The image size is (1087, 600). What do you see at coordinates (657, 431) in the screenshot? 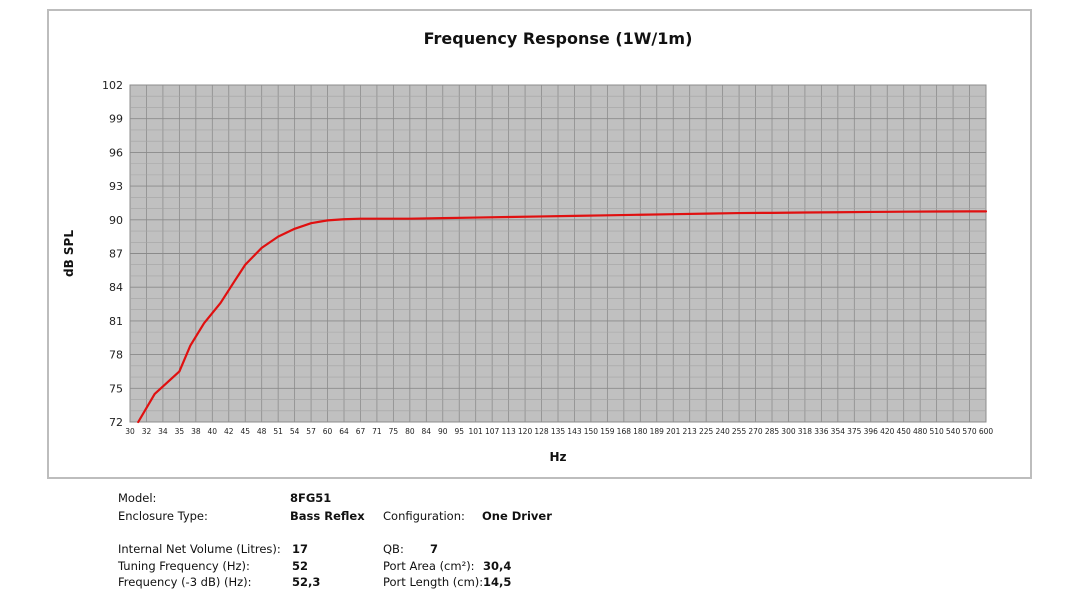
I see `x-tick-label: 189` at bounding box center [657, 431].